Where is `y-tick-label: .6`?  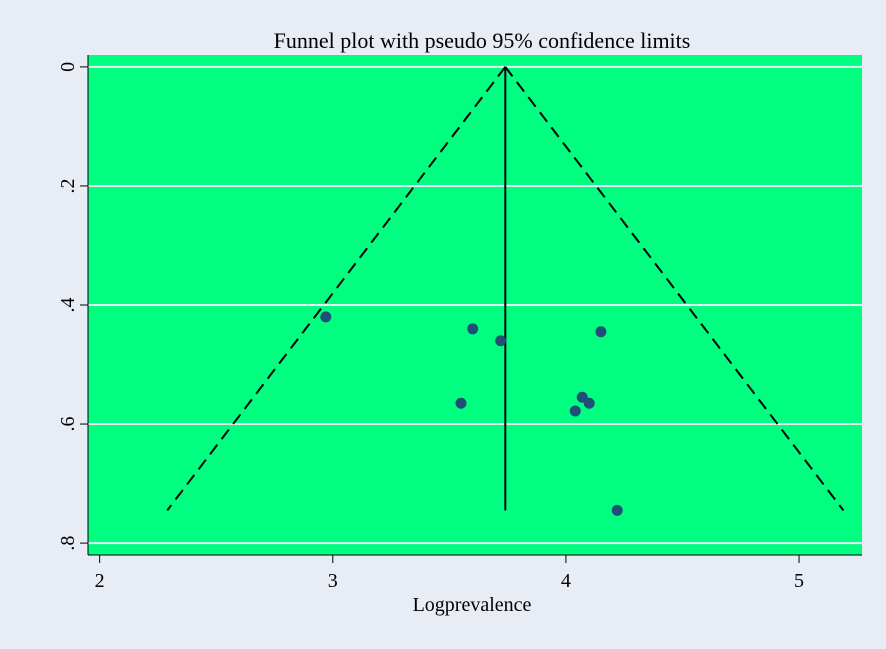
y-tick-label: .6 is located at coordinates (68, 424).